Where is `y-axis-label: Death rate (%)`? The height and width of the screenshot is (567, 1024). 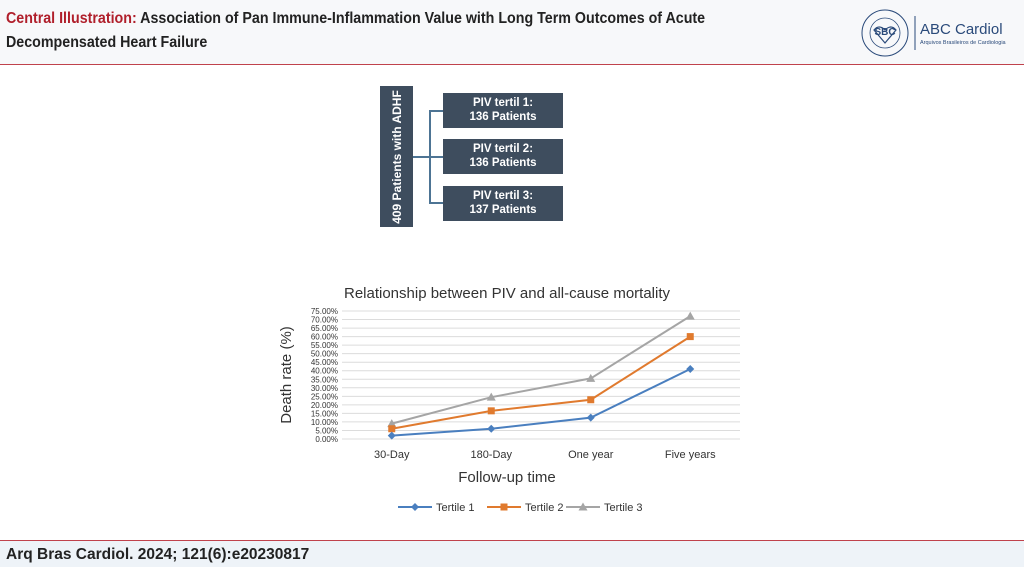 y-axis-label: Death rate (%) is located at coordinates (286, 375).